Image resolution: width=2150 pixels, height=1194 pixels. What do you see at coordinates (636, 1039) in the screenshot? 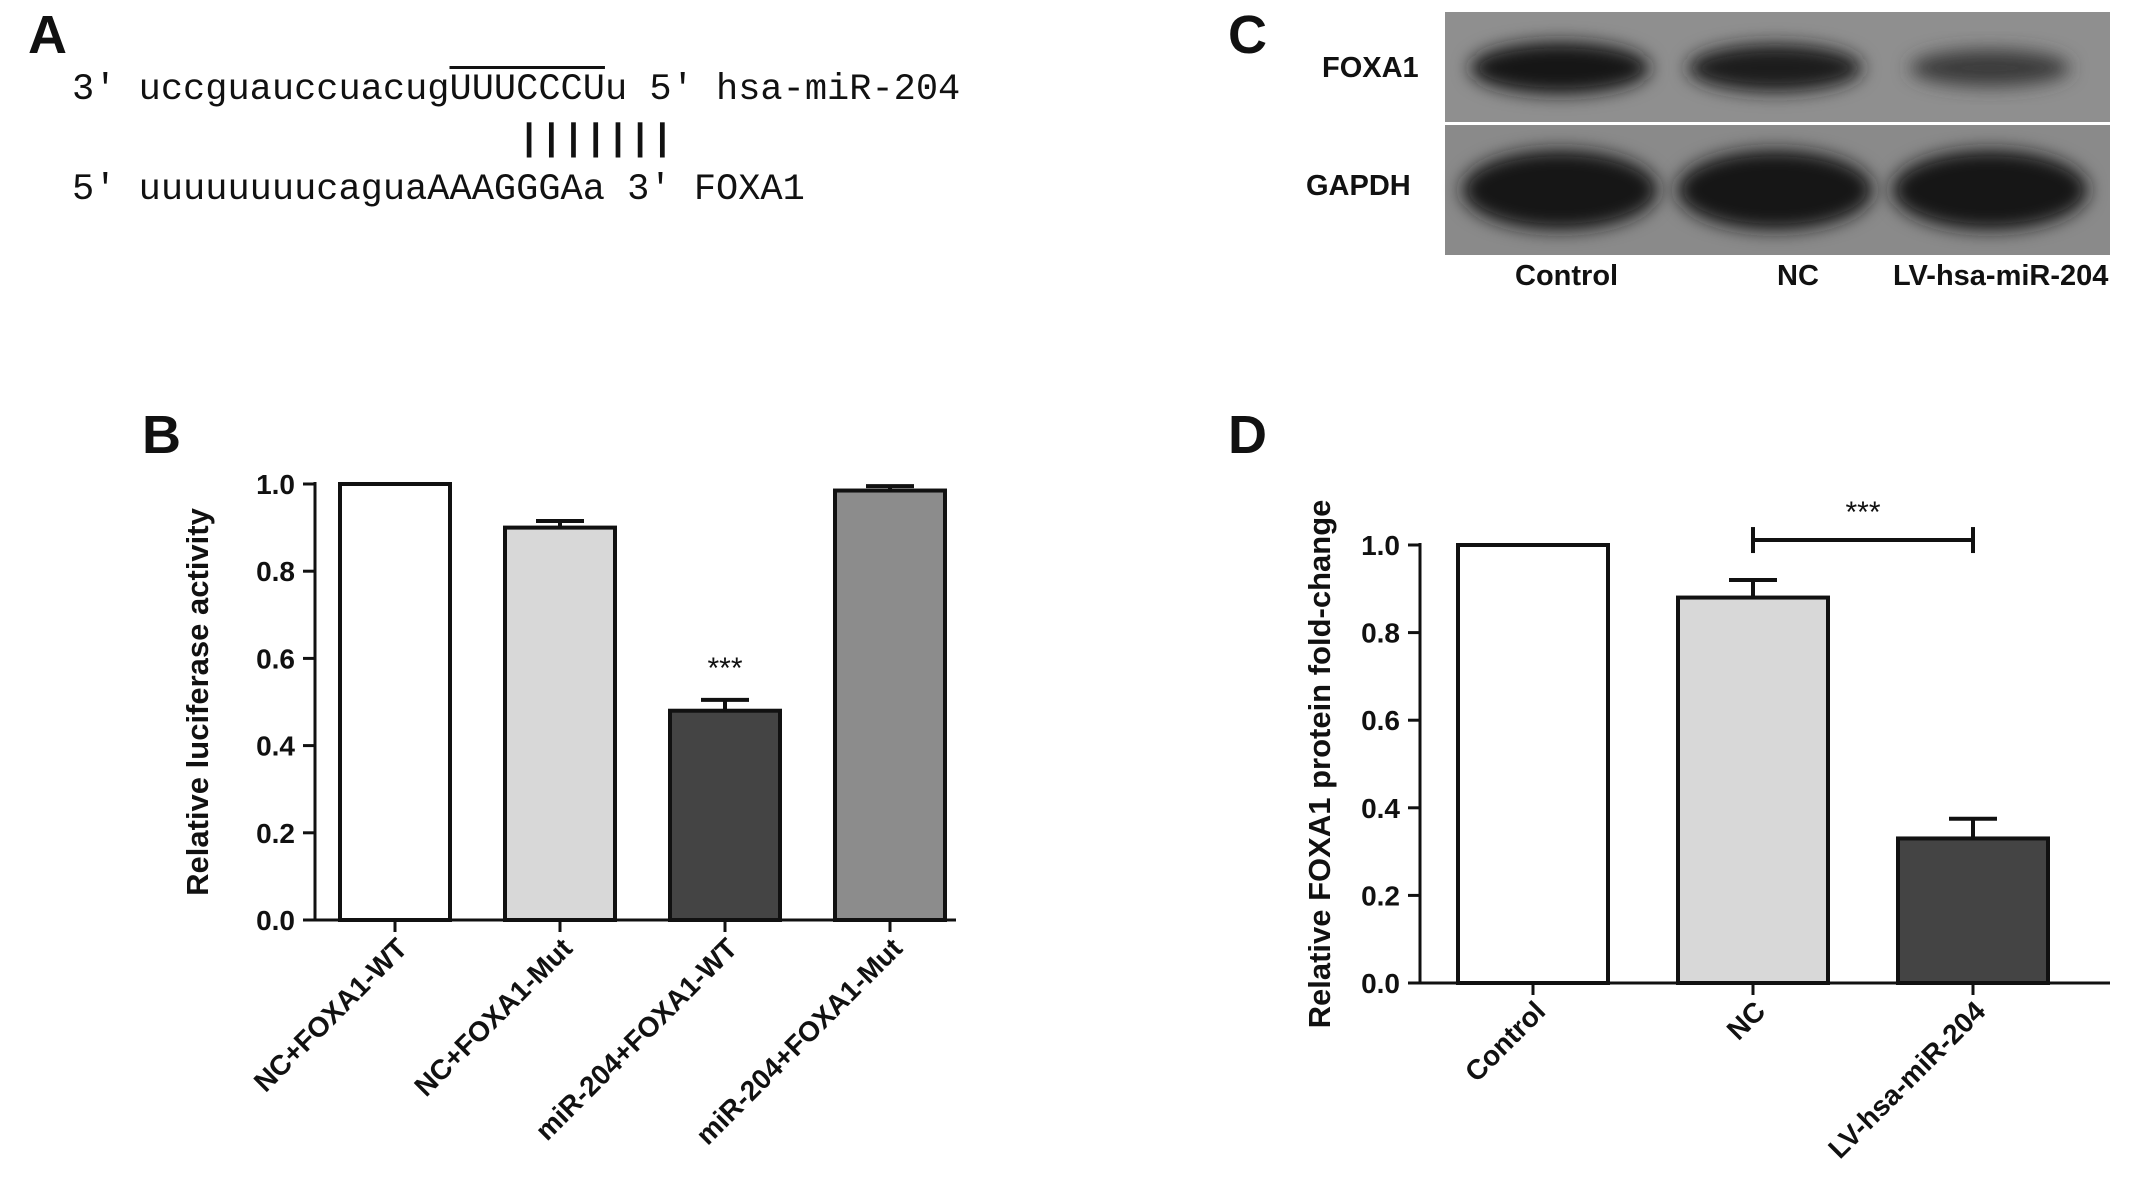
I see `x-tick-label-mir-204-foxa1-wt: miR-204+FOXA1-WT` at bounding box center [636, 1039].